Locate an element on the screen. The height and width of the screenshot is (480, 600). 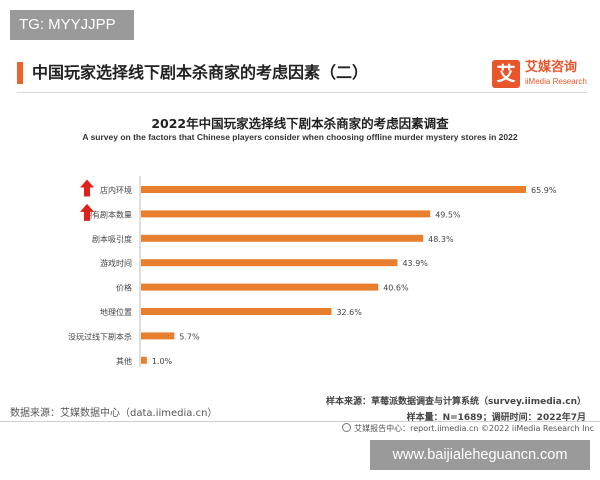
data-label: 40.6% is located at coordinates (396, 288).